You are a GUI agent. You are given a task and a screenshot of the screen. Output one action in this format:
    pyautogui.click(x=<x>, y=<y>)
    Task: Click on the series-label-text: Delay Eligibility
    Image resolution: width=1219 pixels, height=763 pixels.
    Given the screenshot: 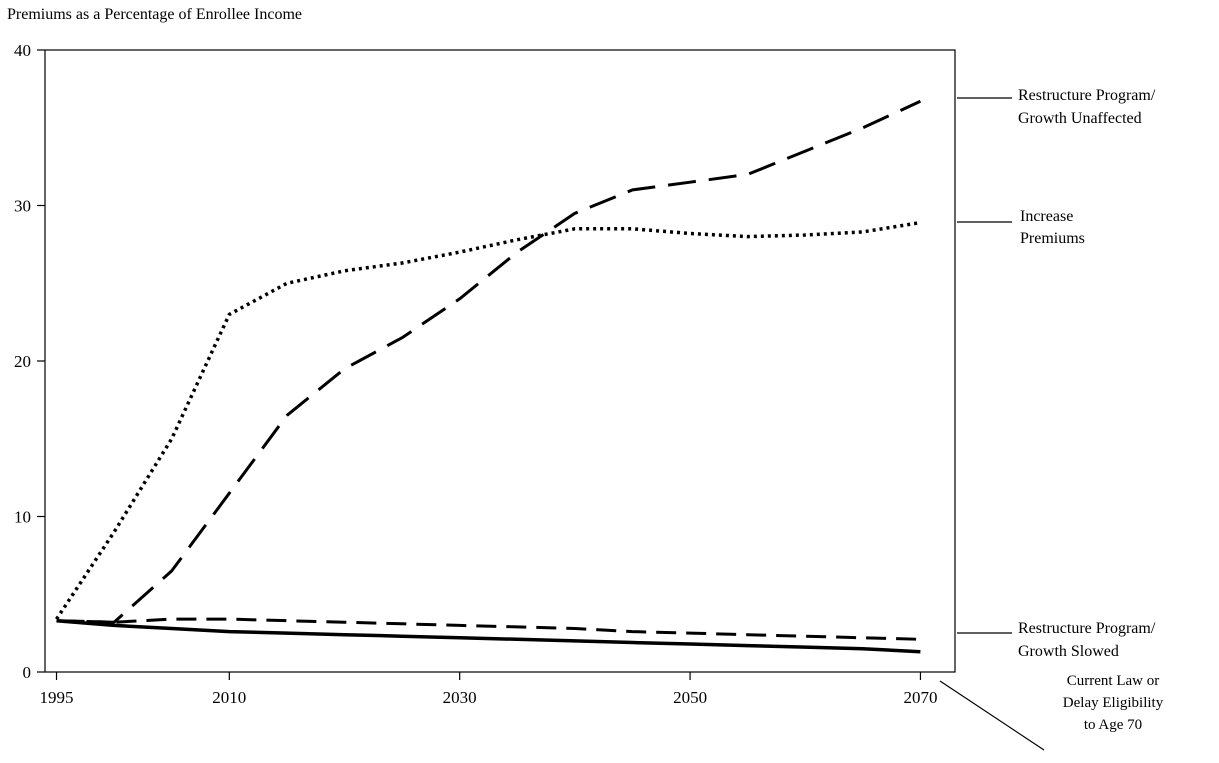 What is the action you would take?
    pyautogui.click(x=1113, y=703)
    